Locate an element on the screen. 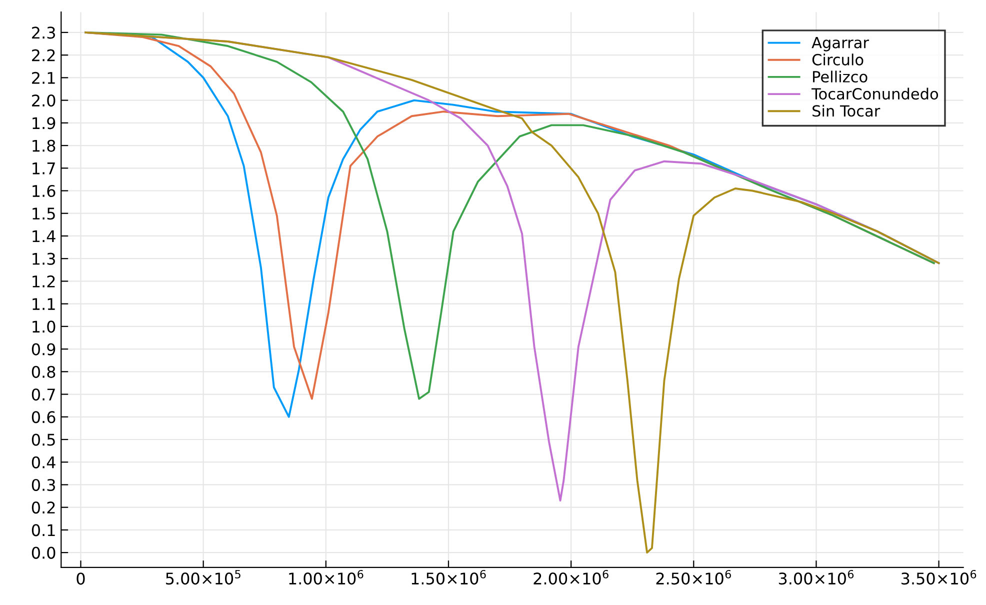  y-tick-label: 0.0 is located at coordinates (44, 552).